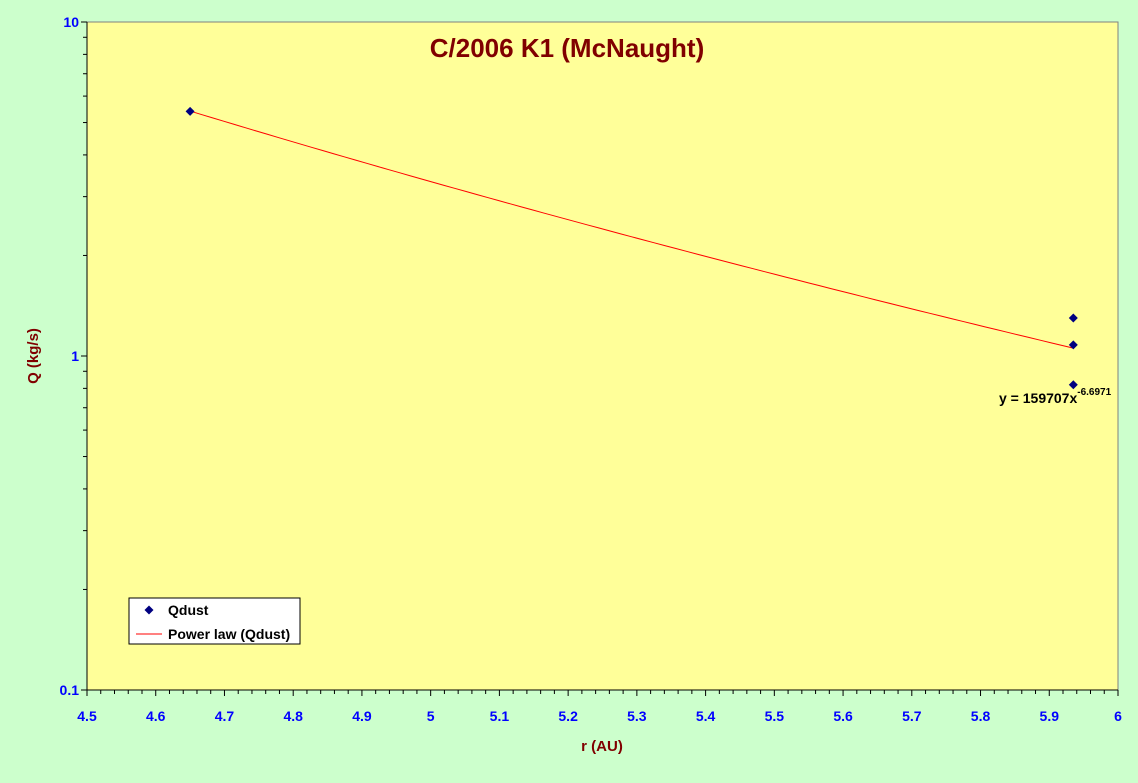 This screenshot has height=783, width=1138. I want to click on x-tick-label: 4.6, so click(156, 716).